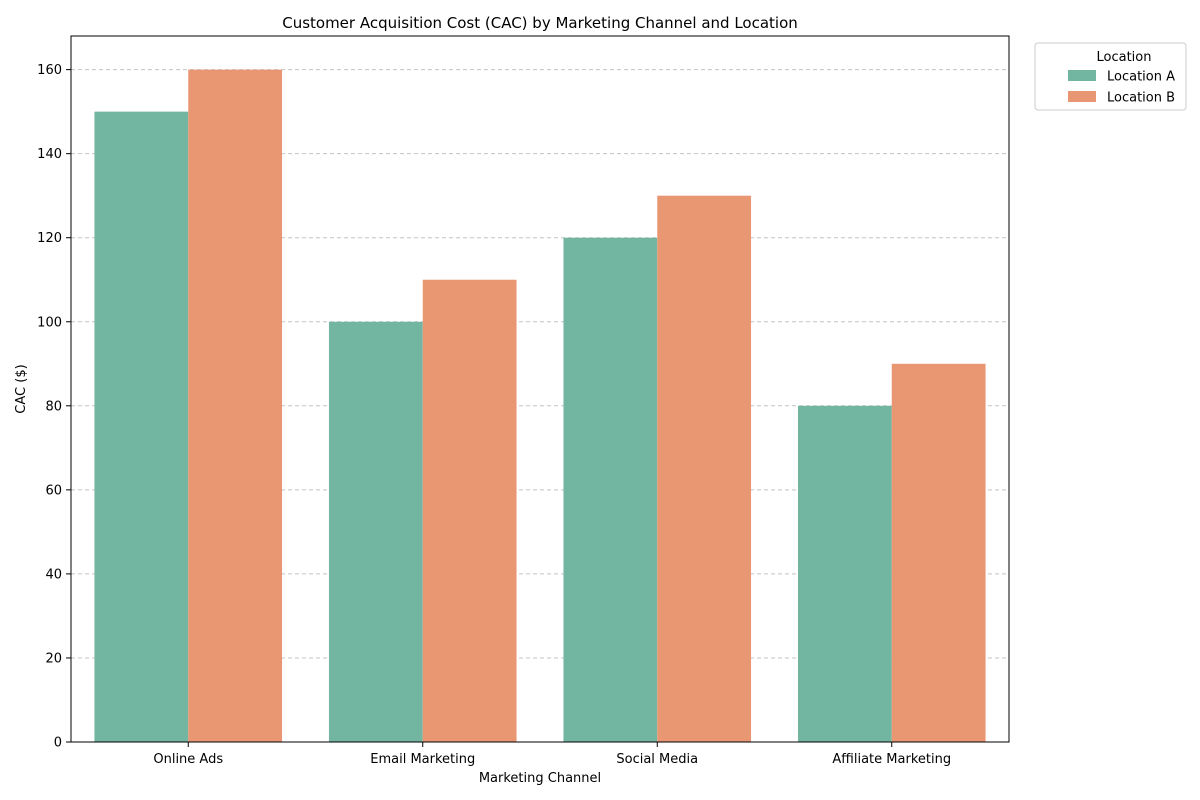 This screenshot has width=1200, height=800. What do you see at coordinates (53, 658) in the screenshot?
I see `y-tick-label: 20` at bounding box center [53, 658].